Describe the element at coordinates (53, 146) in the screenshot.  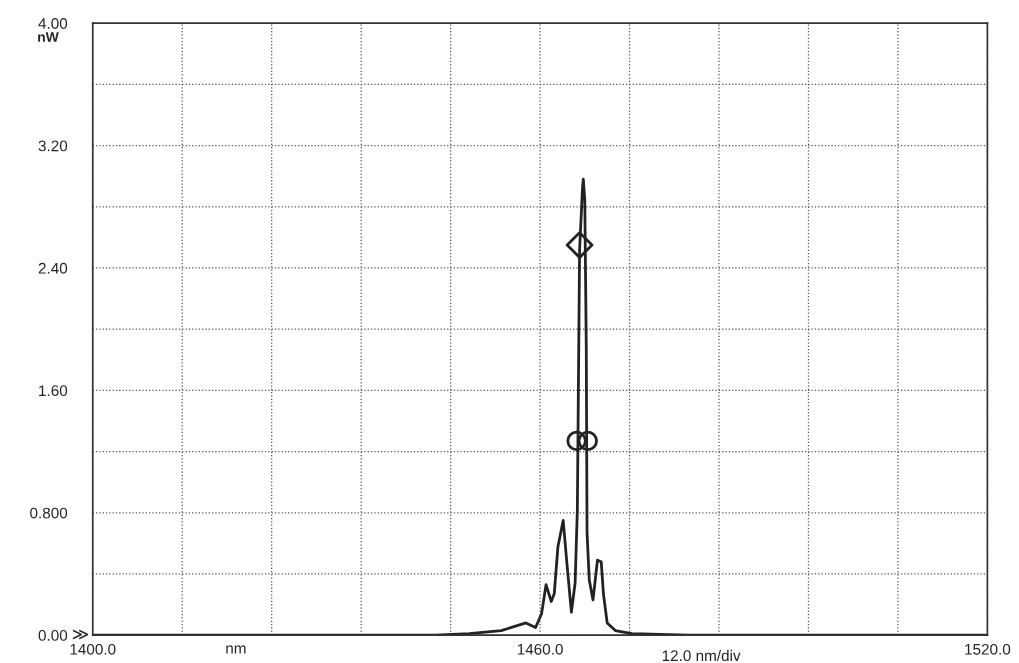
I see `y-tick-label: 3.20` at that location.